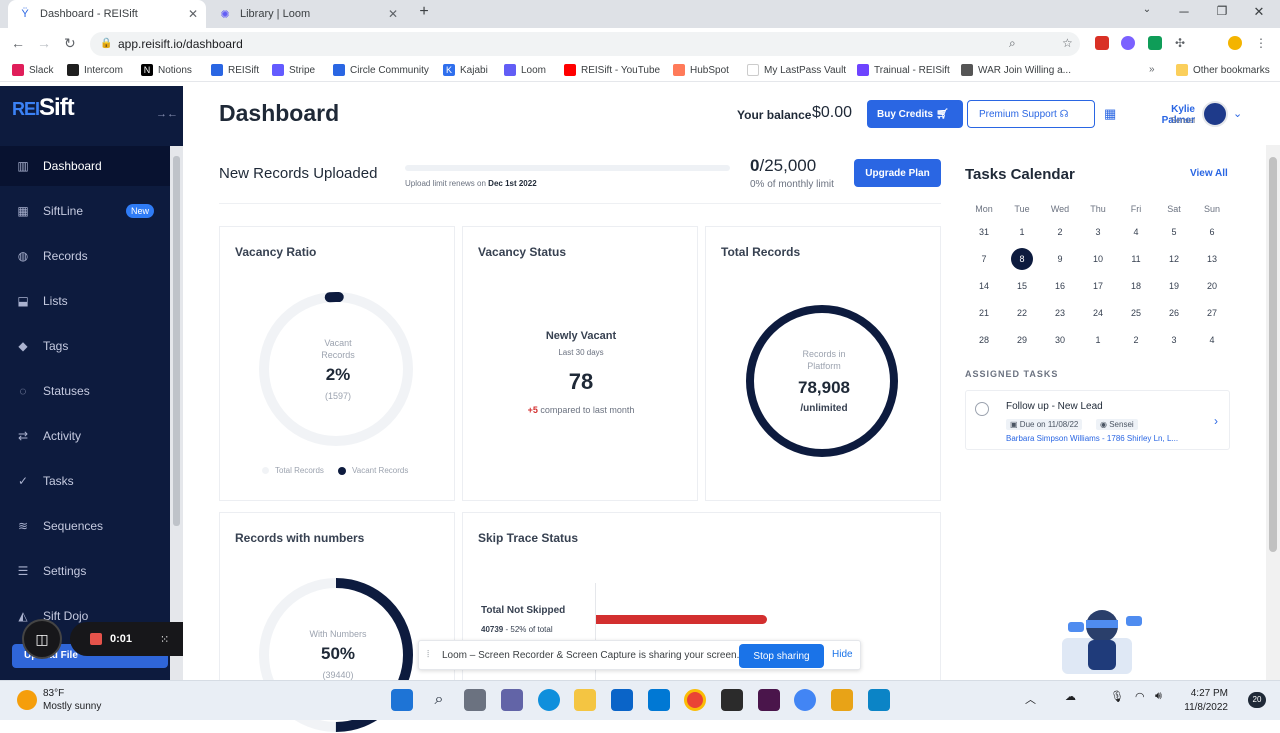  What do you see at coordinates (585, 44) in the screenshot?
I see `address-bar: 🔒 app.reisift.io/dashboard` at bounding box center [585, 44].